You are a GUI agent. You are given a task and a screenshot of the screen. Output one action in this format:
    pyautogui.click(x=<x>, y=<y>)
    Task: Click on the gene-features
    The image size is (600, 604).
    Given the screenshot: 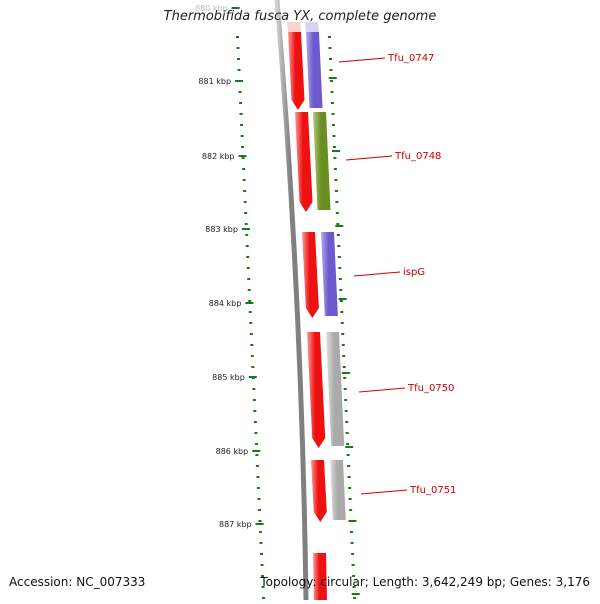 What is the action you would take?
    pyautogui.click(x=316, y=311)
    